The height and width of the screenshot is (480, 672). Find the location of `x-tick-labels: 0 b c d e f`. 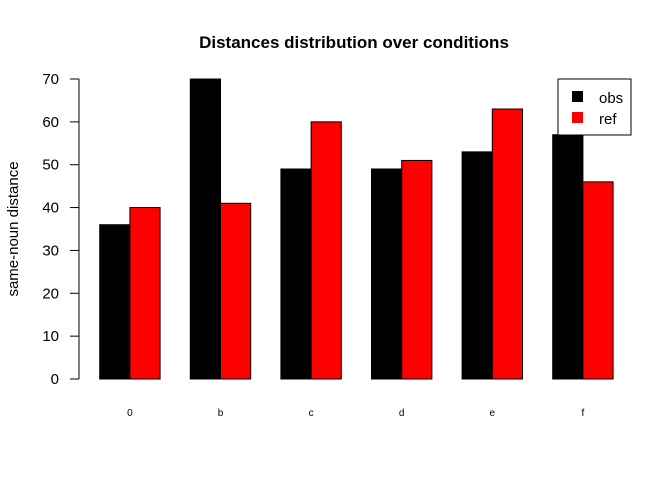

x-tick-labels: 0 b c d e f is located at coordinates (355, 413).